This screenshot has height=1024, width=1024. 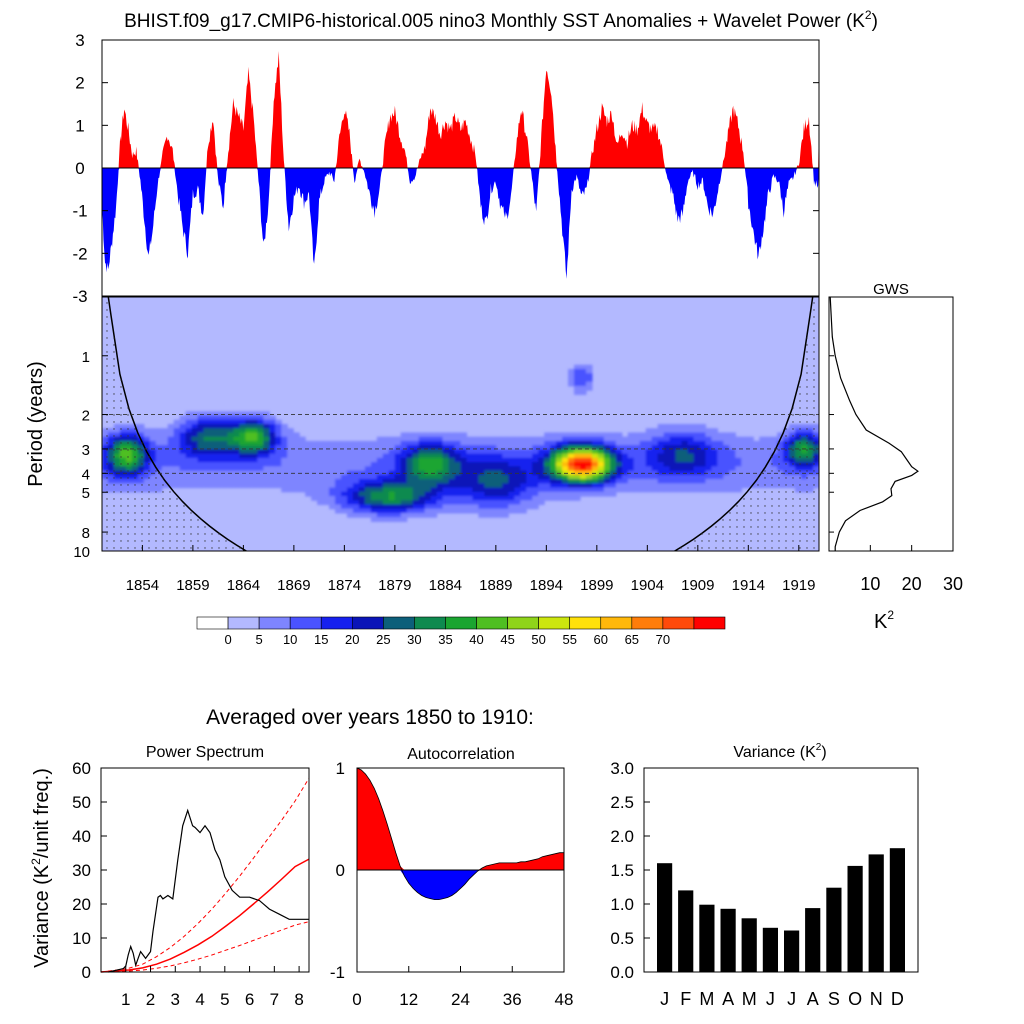 What do you see at coordinates (344, 585) in the screenshot?
I see `wv-xtick-label: 1874` at bounding box center [344, 585].